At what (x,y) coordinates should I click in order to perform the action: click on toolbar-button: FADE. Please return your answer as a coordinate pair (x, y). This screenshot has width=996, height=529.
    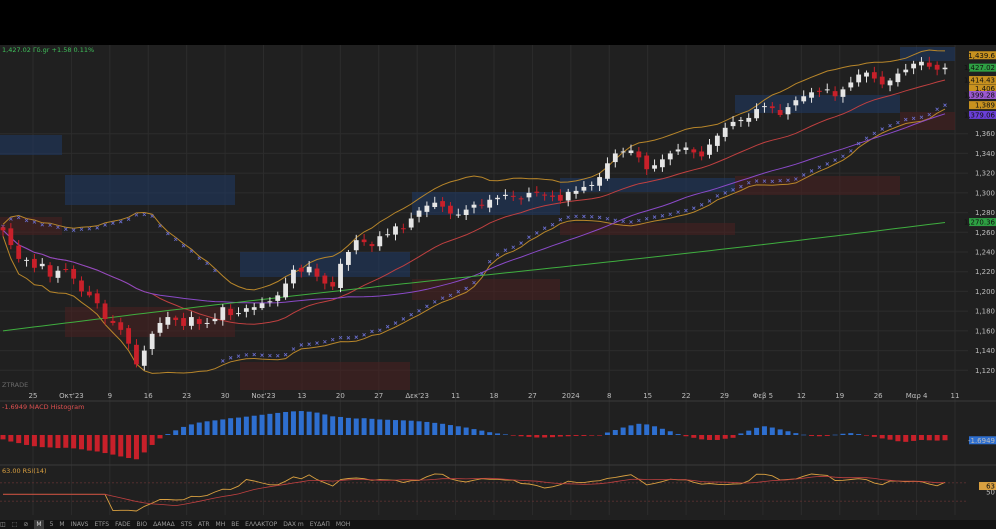
    Looking at the image, I should click on (123, 524).